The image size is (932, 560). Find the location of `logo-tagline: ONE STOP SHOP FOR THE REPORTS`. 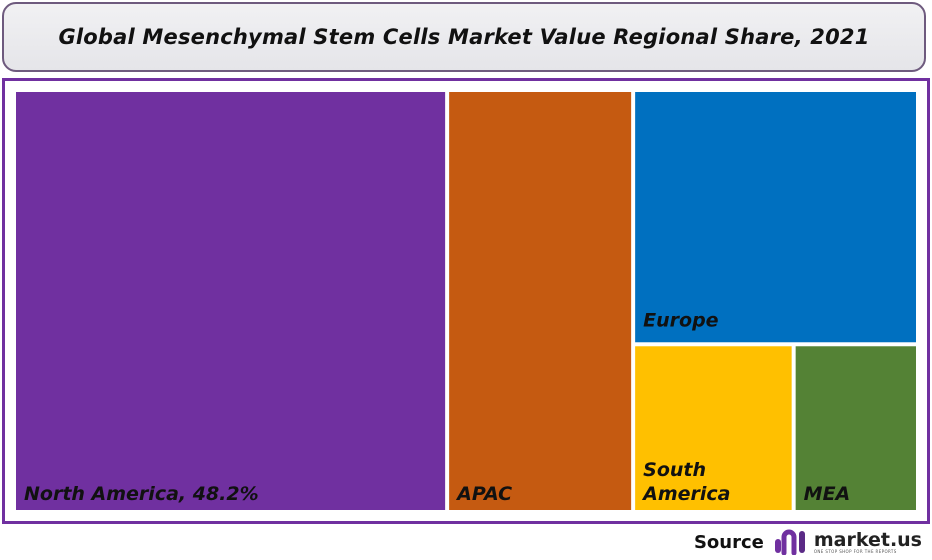

logo-tagline: ONE STOP SHOP FOR THE REPORTS is located at coordinates (855, 551).